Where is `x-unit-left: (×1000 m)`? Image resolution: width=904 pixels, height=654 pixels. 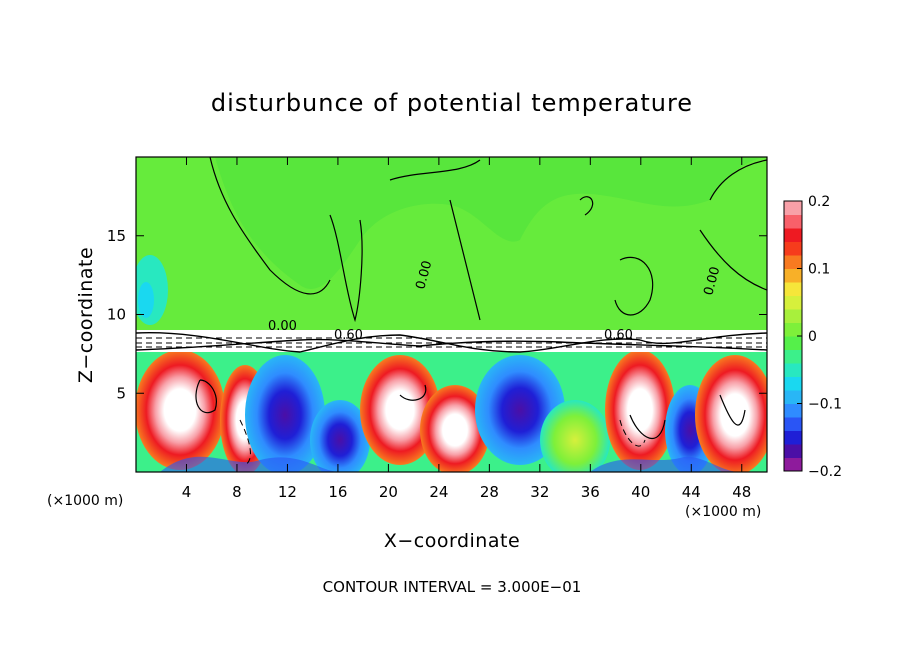 x-unit-left: (×1000 m) is located at coordinates (85, 501).